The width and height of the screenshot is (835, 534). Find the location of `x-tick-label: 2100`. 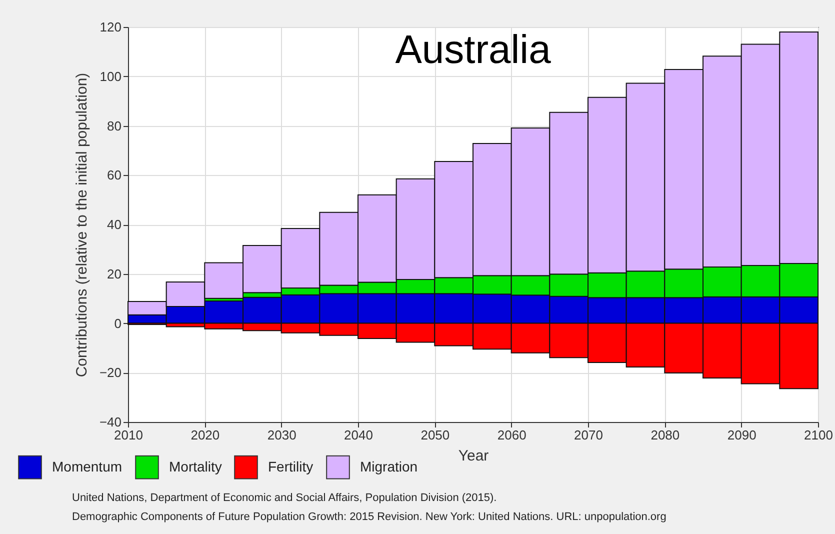

x-tick-label: 2100 is located at coordinates (818, 435).